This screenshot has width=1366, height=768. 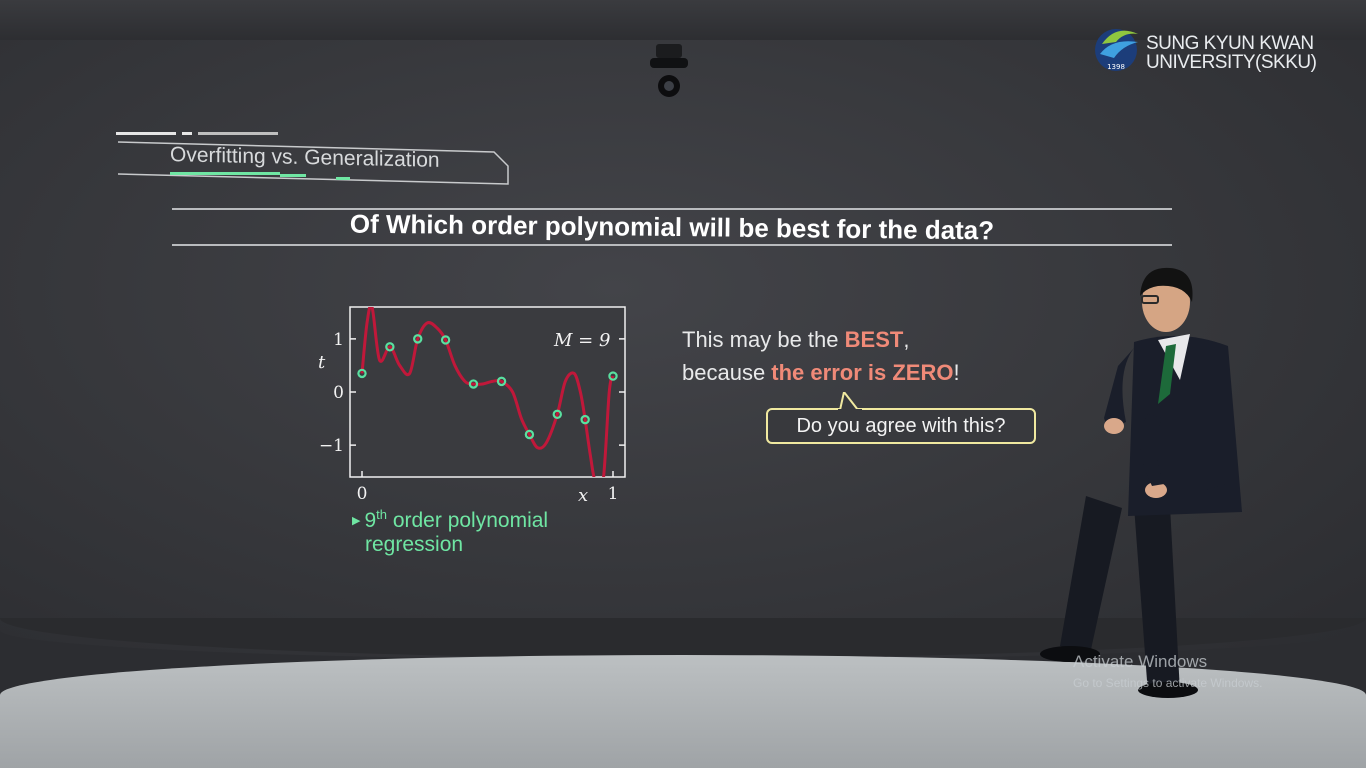 What do you see at coordinates (583, 495) in the screenshot?
I see `x-axis-label: x` at bounding box center [583, 495].